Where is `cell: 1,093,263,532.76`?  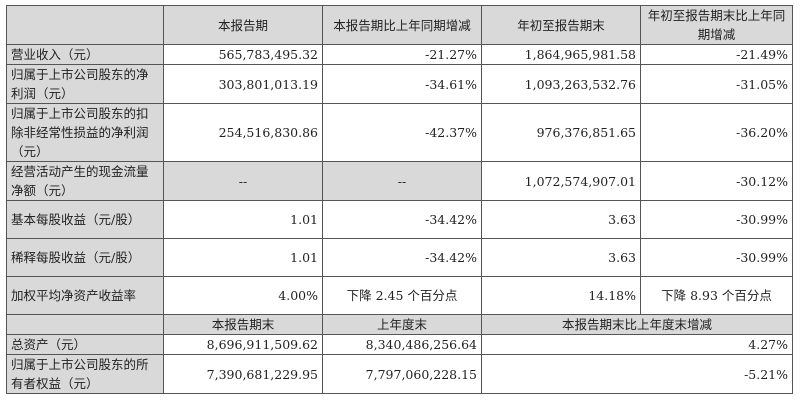 cell: 1,093,263,532.76 is located at coordinates (561, 84).